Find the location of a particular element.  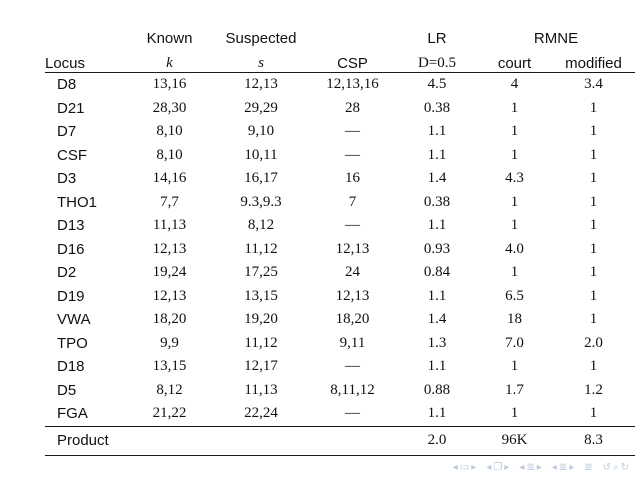

subsection-icon: ≣ is located at coordinates (530, 467).